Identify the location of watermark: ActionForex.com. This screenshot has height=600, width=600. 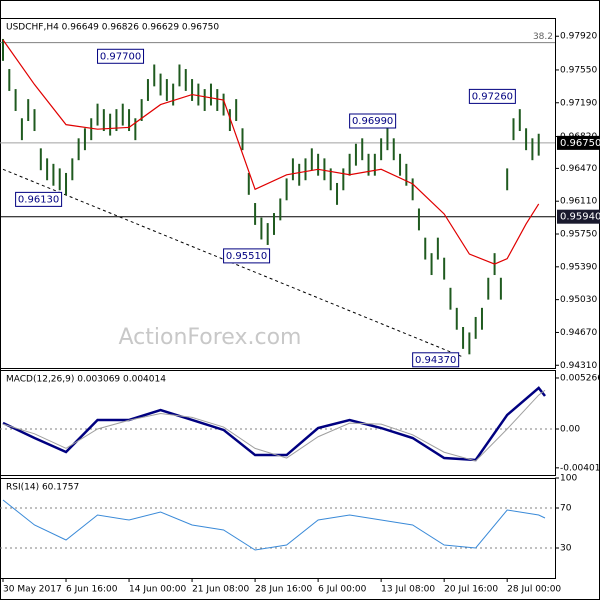
(210, 337).